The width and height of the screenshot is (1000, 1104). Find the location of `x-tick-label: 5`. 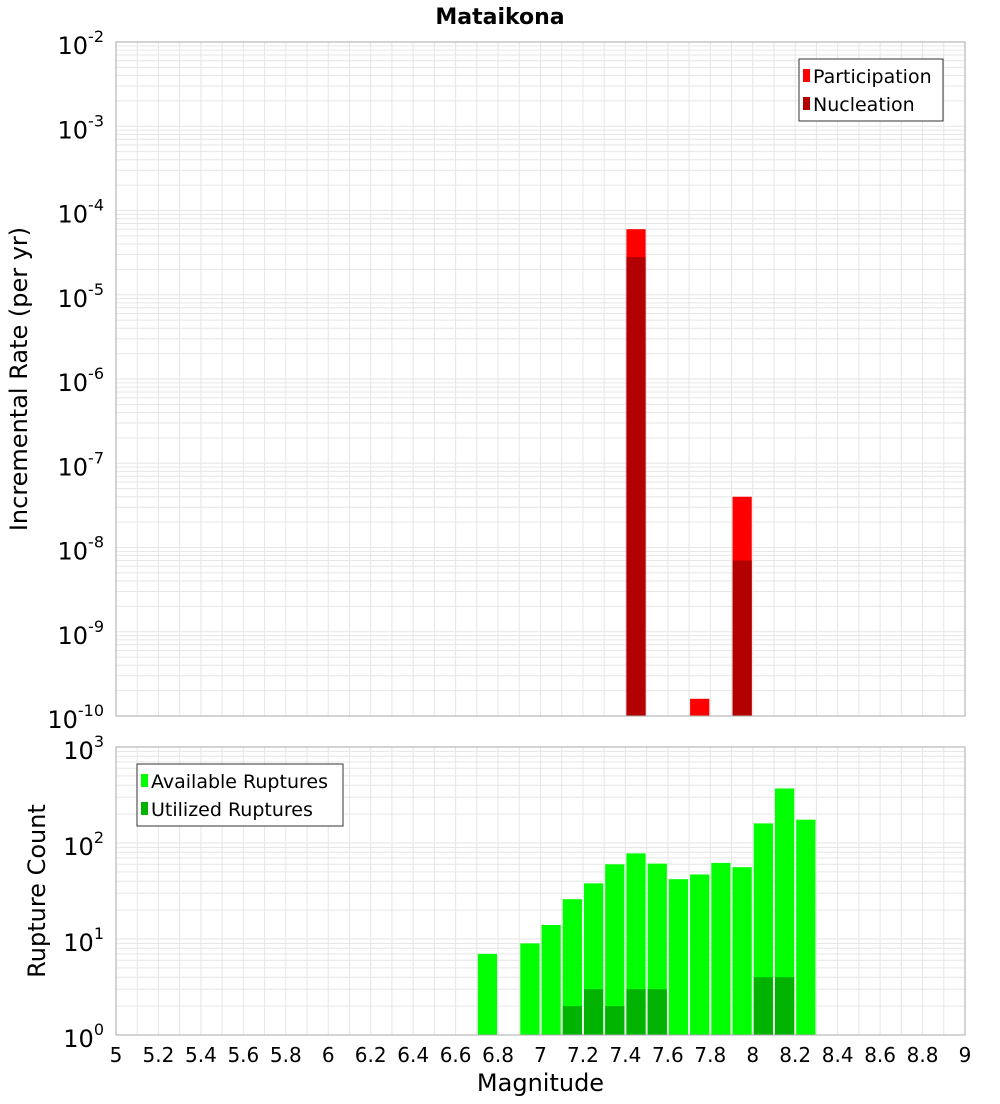

x-tick-label: 5 is located at coordinates (116, 1055).